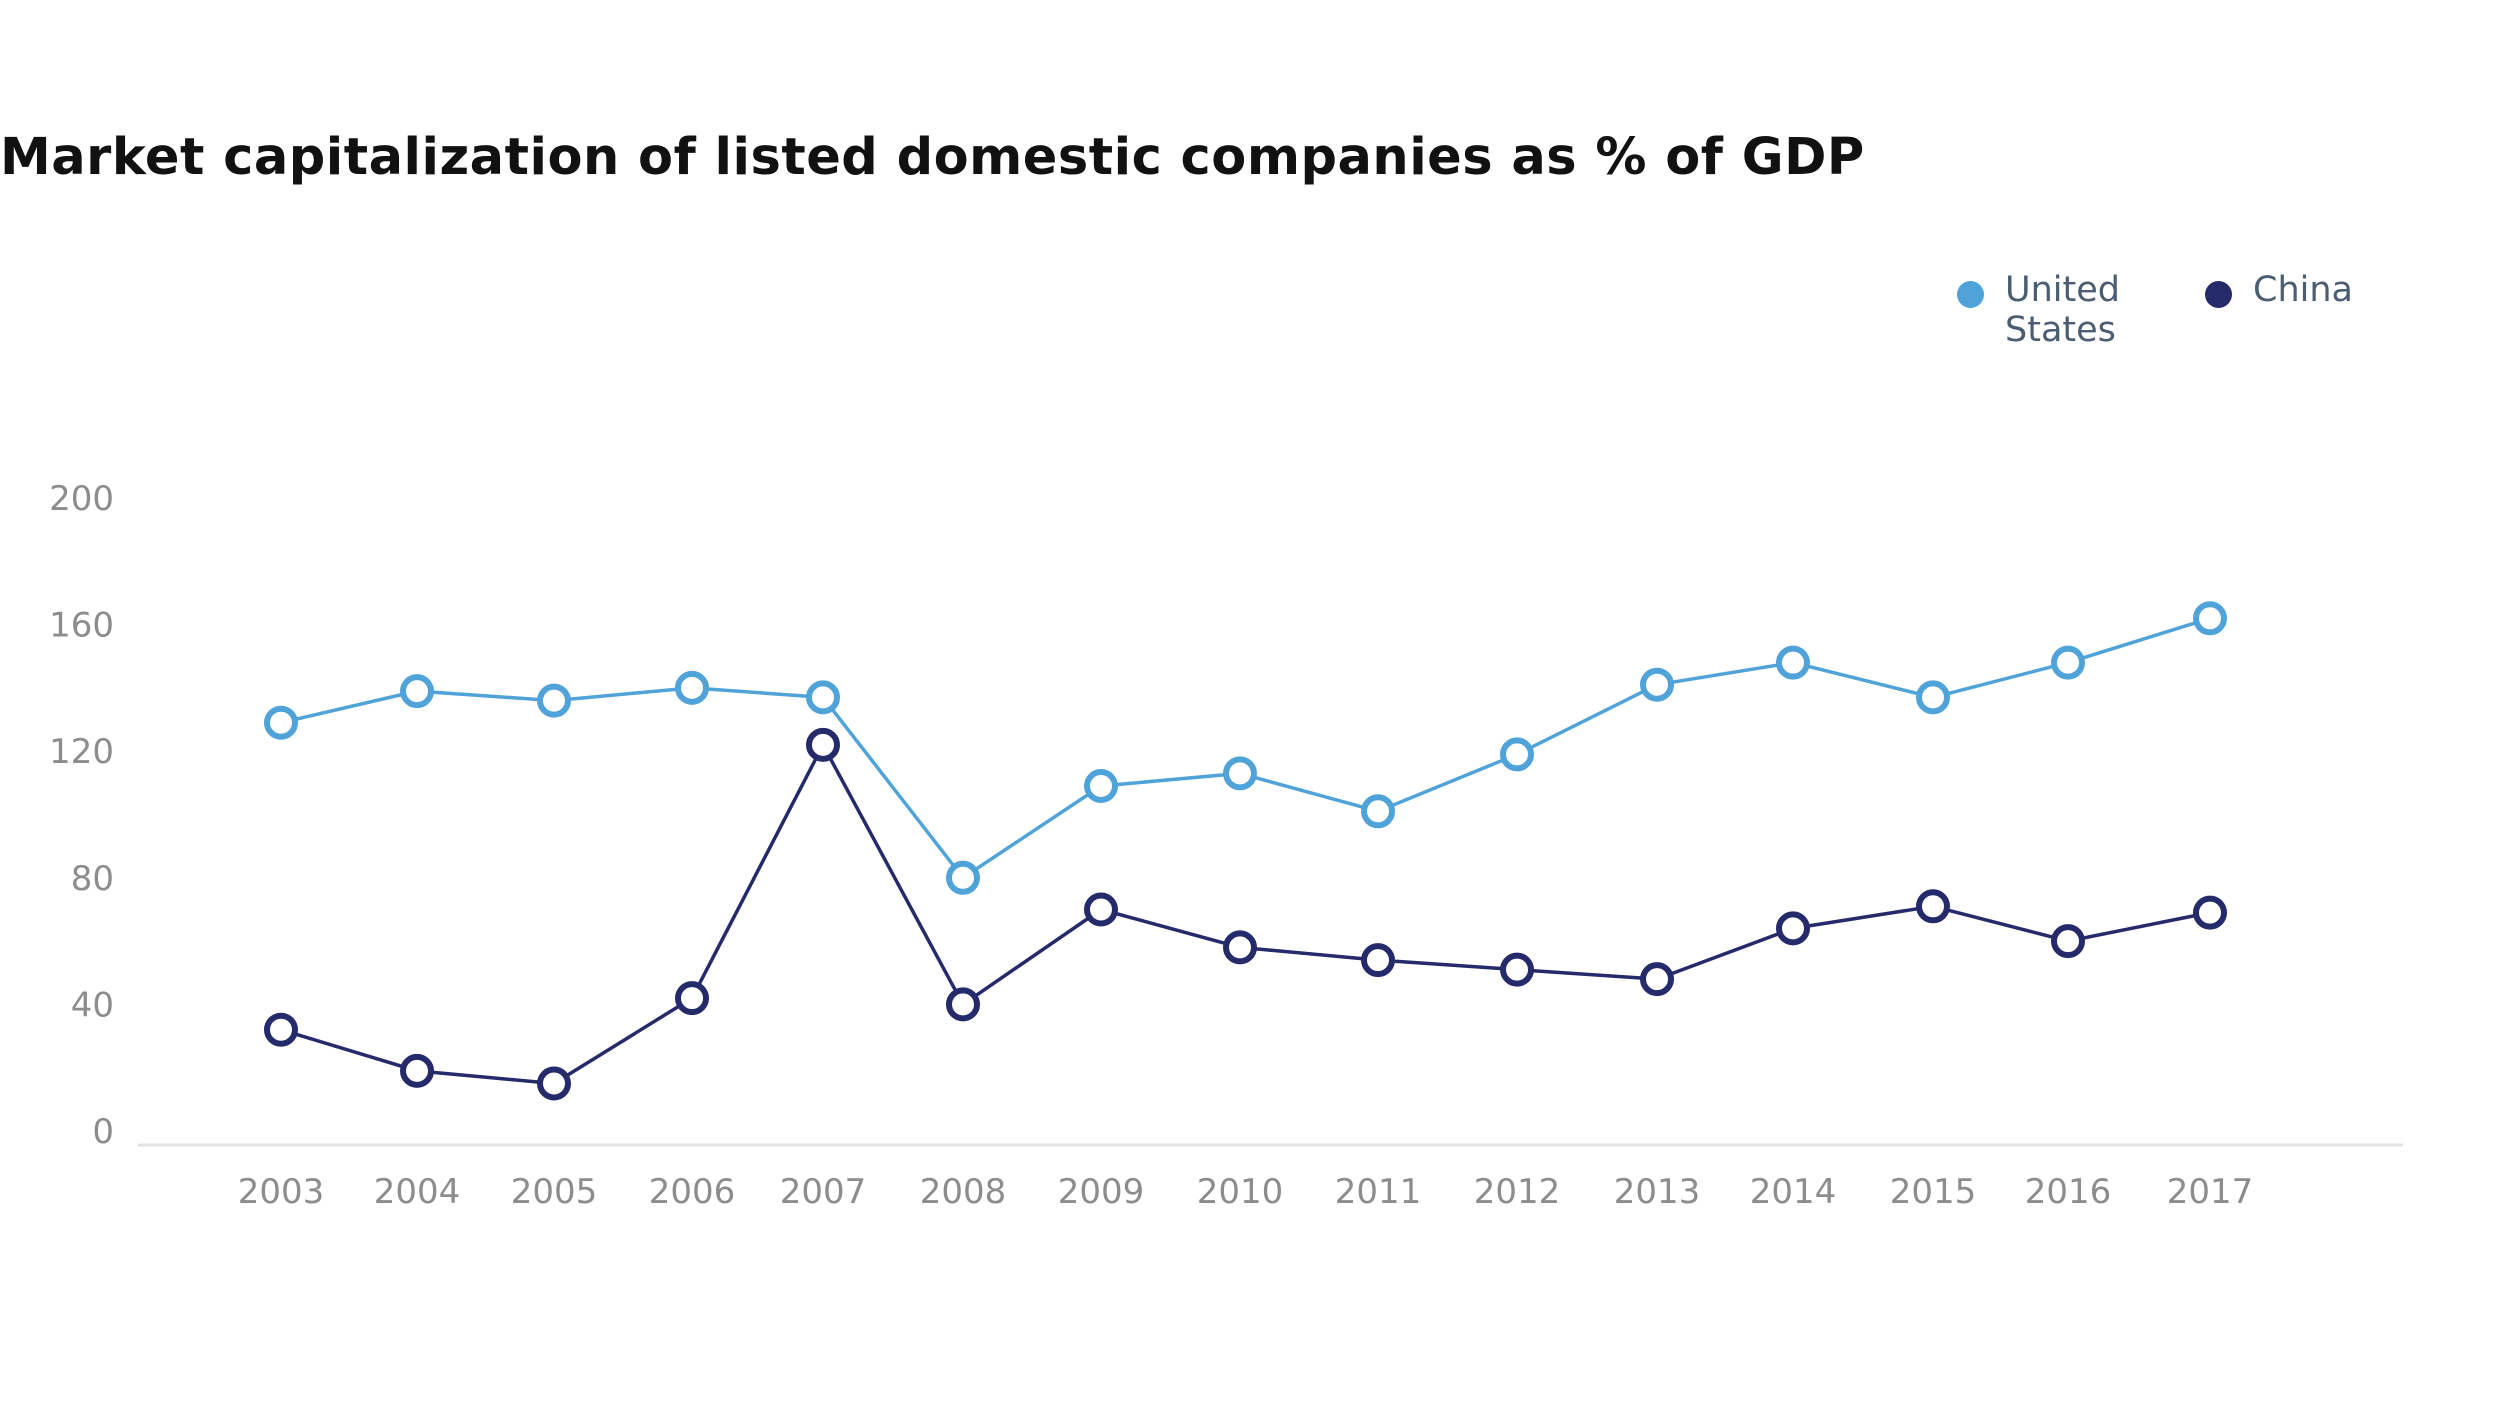 This screenshot has height=1404, width=2496. Describe the element at coordinates (1240, 1192) in the screenshot. I see `x-tick-label-2010: 2010` at that location.